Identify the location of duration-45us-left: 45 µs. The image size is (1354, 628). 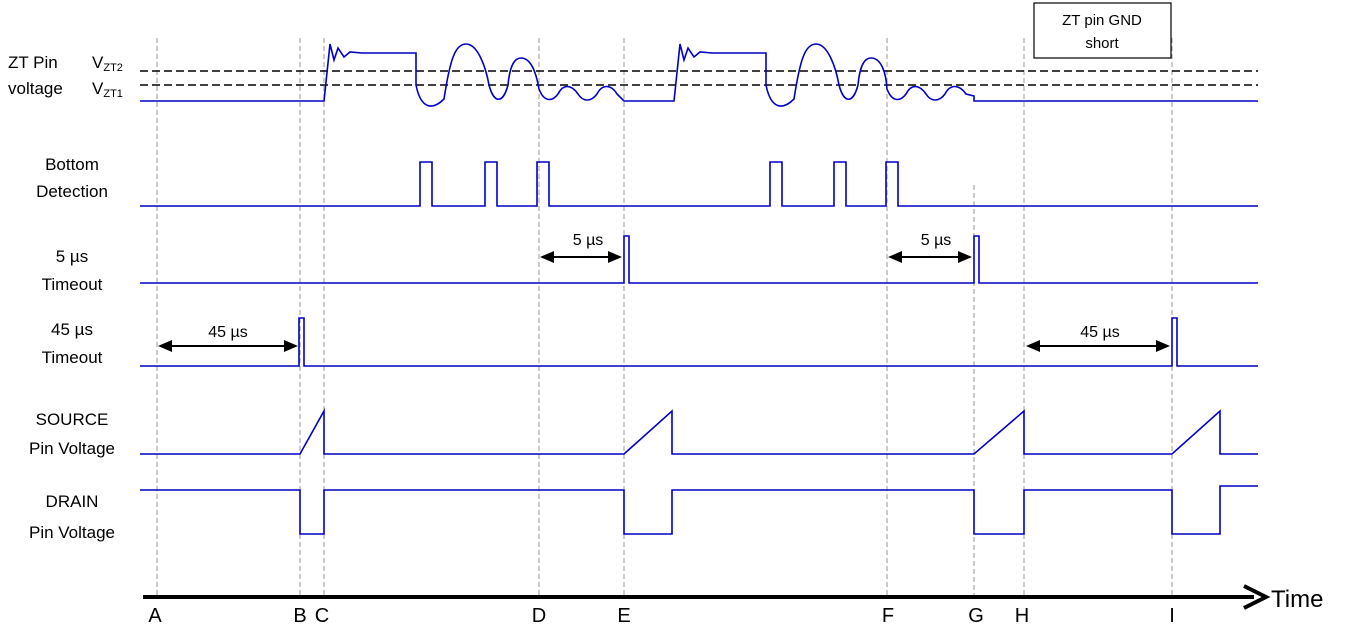
(228, 338).